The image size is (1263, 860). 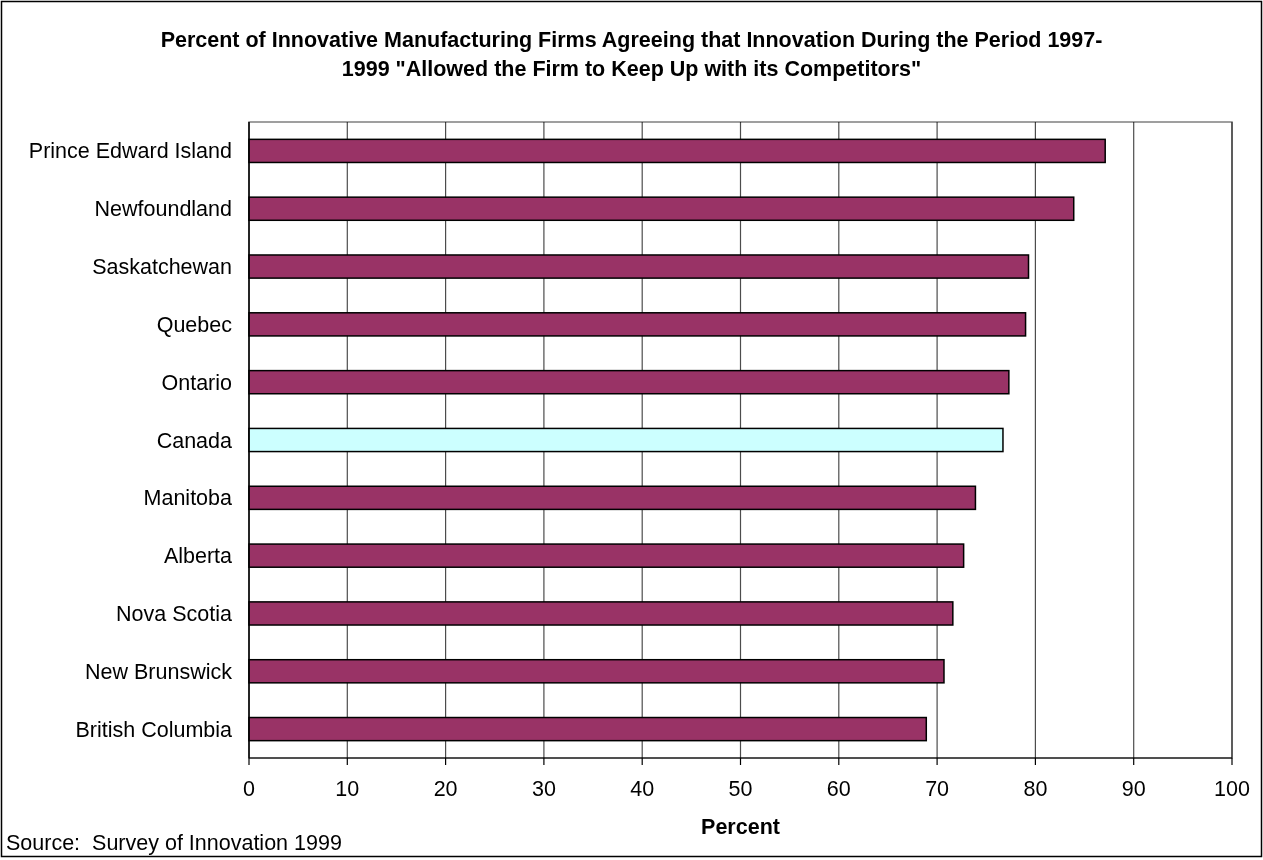 What do you see at coordinates (159, 671) in the screenshot?
I see `y-tick-label: New Brunswick` at bounding box center [159, 671].